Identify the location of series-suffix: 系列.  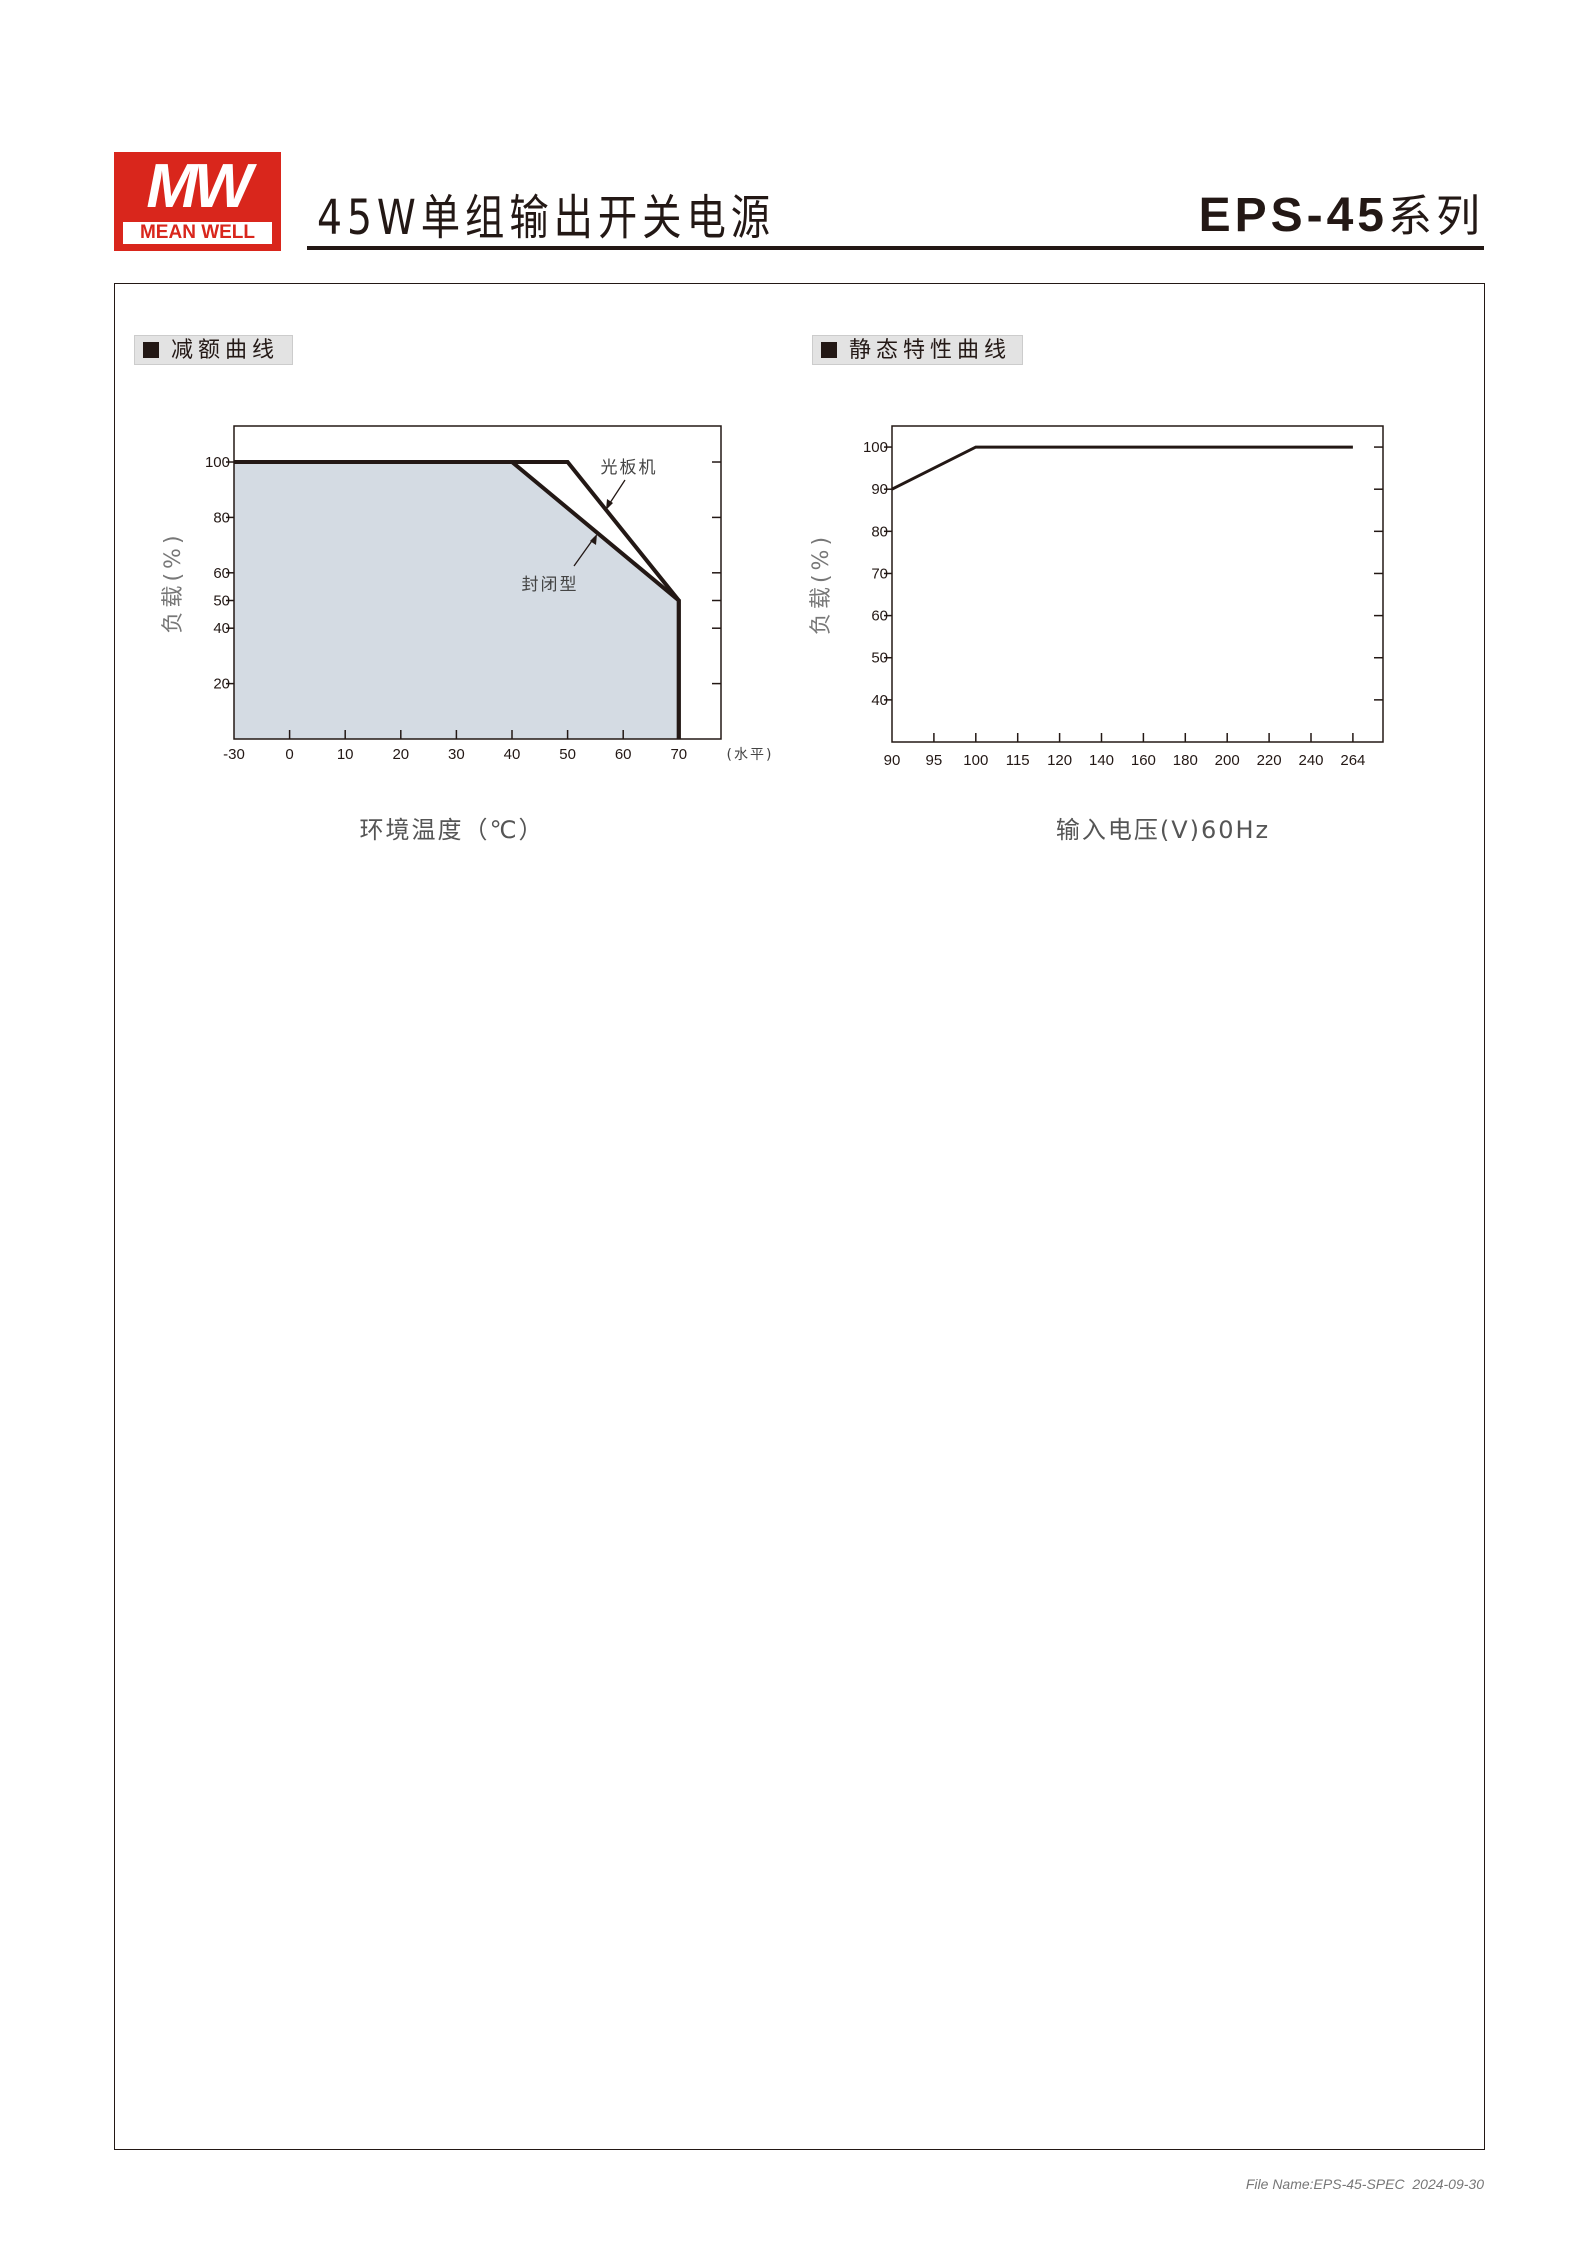
(1436, 216).